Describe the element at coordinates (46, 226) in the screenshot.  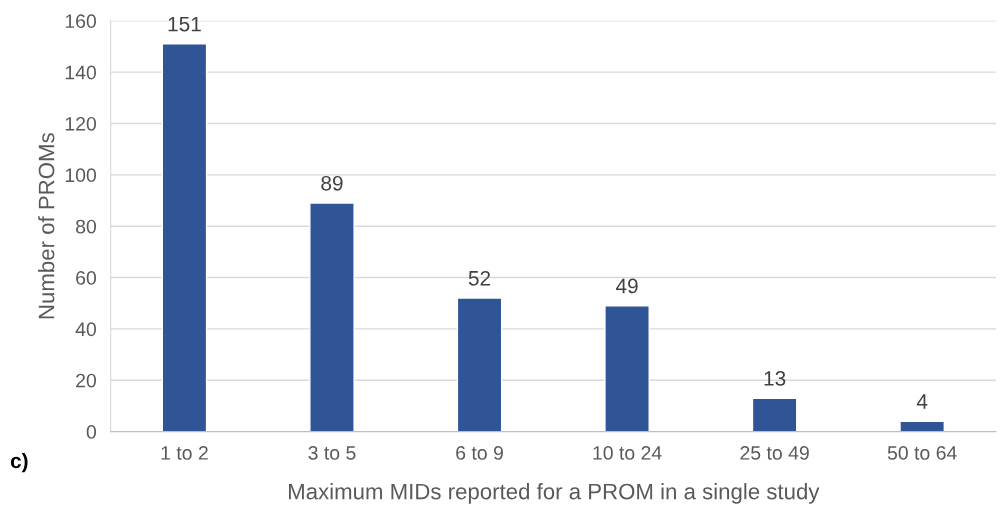
I see `y-axis-title: Number of PROMs` at that location.